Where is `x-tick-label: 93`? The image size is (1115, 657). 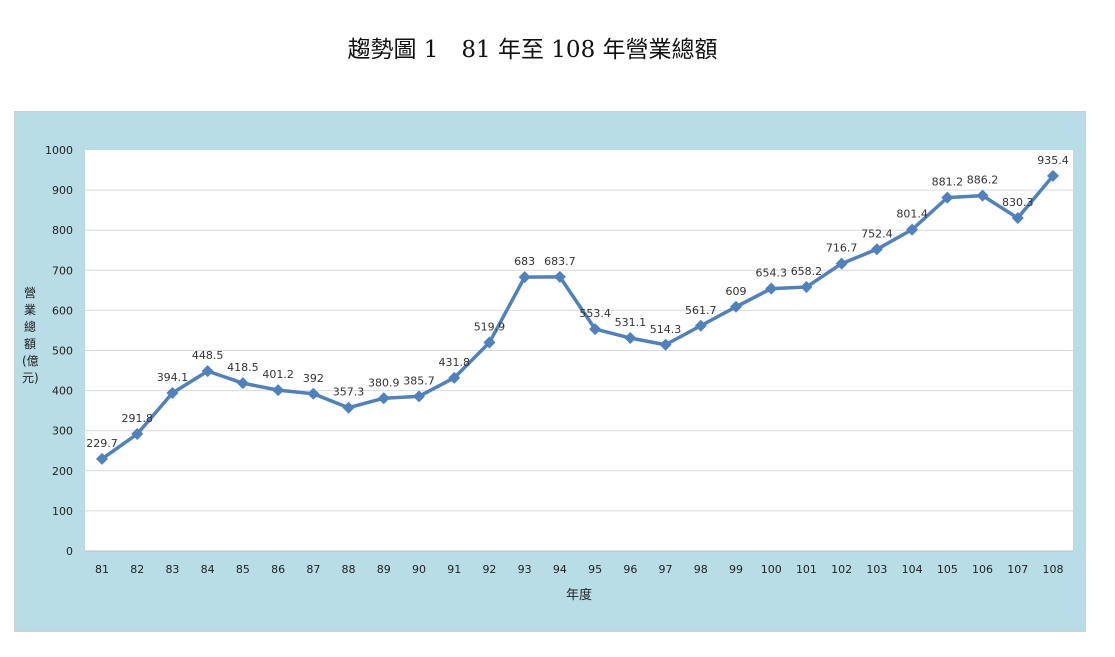 x-tick-label: 93 is located at coordinates (525, 569).